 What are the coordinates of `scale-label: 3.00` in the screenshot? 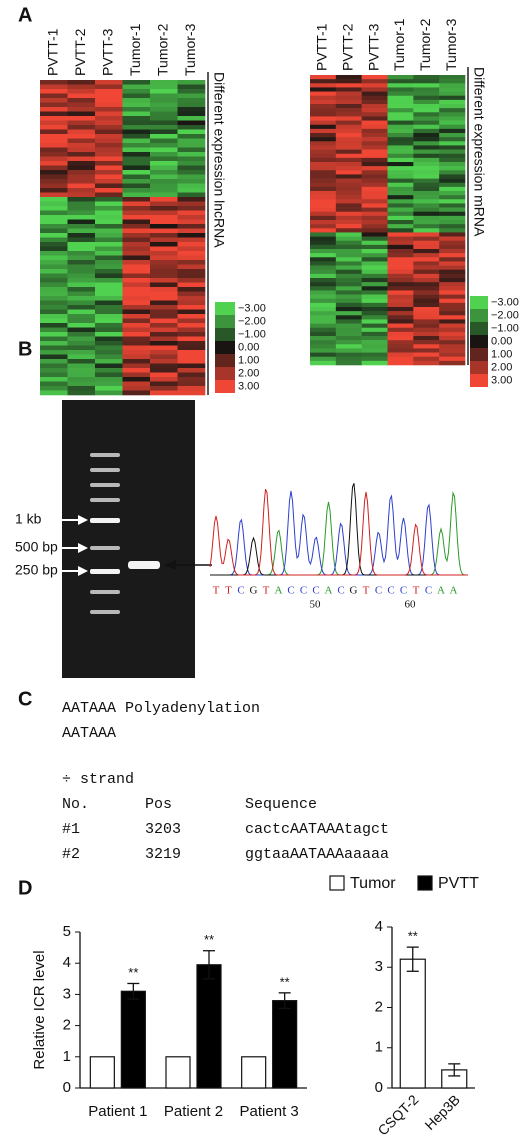 It's located at (501, 380).